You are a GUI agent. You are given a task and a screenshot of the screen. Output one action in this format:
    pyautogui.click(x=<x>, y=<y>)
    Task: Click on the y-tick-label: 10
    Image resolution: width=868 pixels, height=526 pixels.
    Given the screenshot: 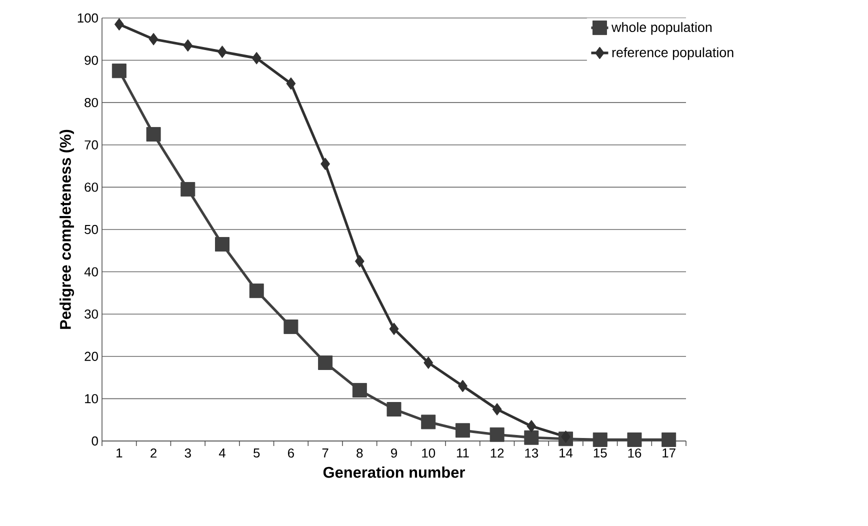 What is the action you would take?
    pyautogui.click(x=91, y=399)
    